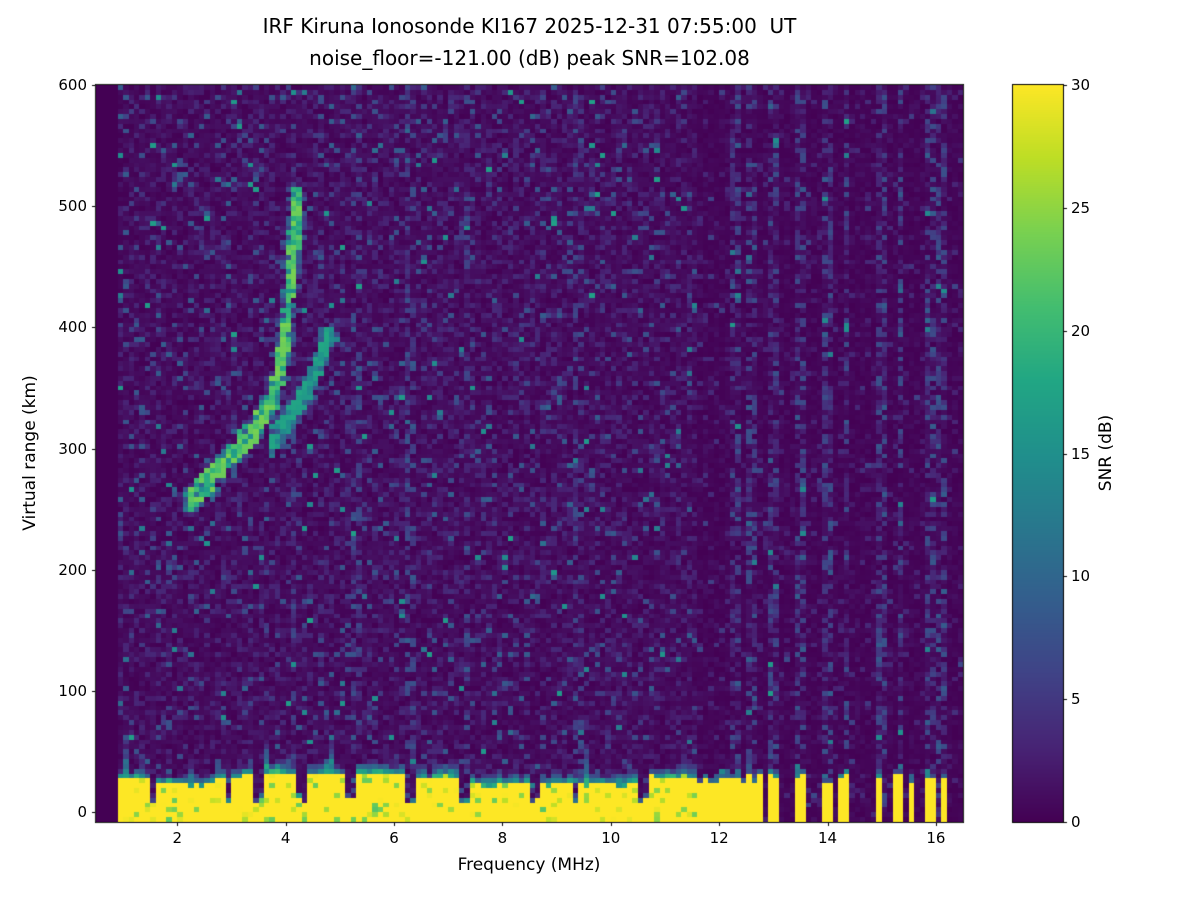  Describe the element at coordinates (72, 85) in the screenshot. I see `y-tick-label: 600` at that location.